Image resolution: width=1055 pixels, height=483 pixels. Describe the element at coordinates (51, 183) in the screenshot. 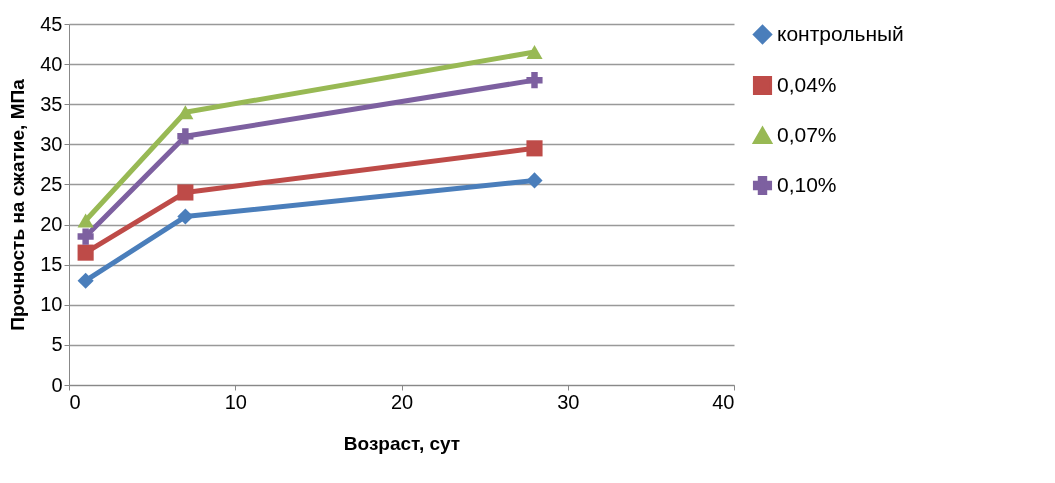

I see `y-tick-label: 25` at that location.